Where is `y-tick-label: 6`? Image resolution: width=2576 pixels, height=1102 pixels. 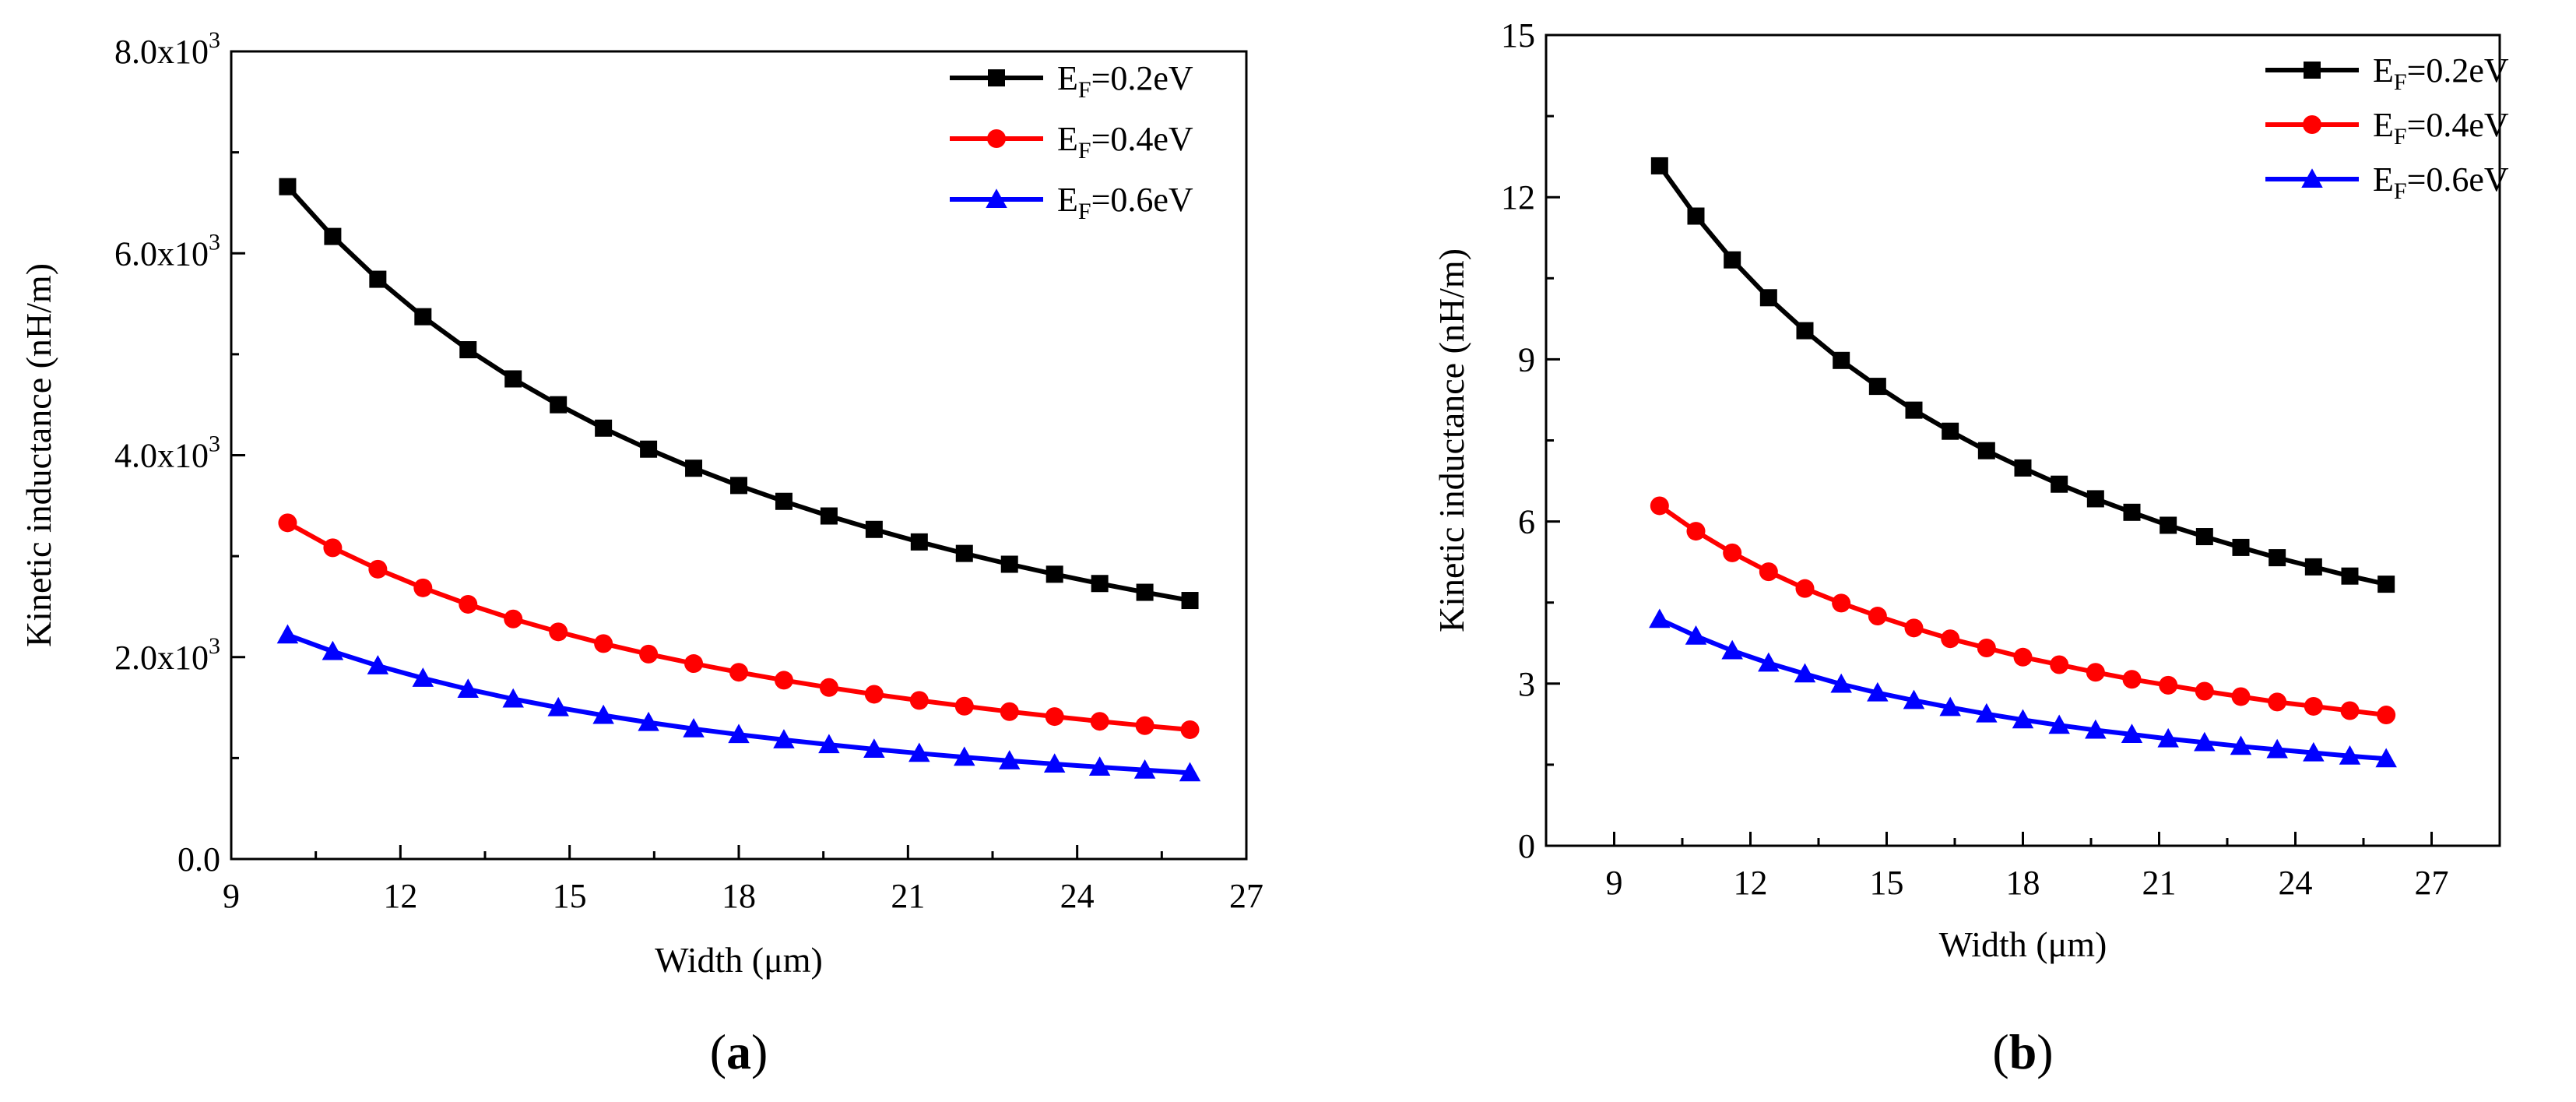 y-tick-label: 6 is located at coordinates (1527, 522).